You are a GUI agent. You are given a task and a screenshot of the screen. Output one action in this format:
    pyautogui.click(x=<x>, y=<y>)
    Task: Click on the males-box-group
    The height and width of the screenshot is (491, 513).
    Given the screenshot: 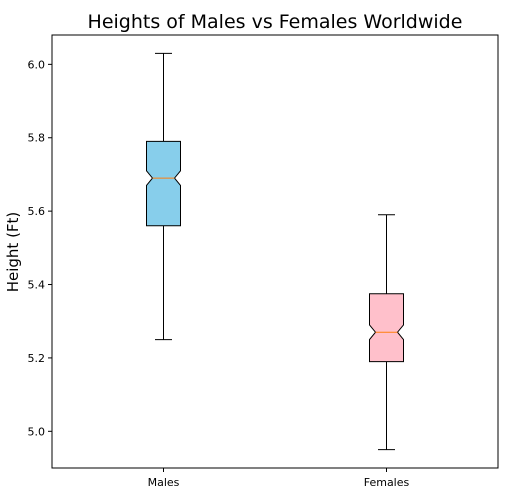 What is the action you would take?
    pyautogui.click(x=163, y=196)
    